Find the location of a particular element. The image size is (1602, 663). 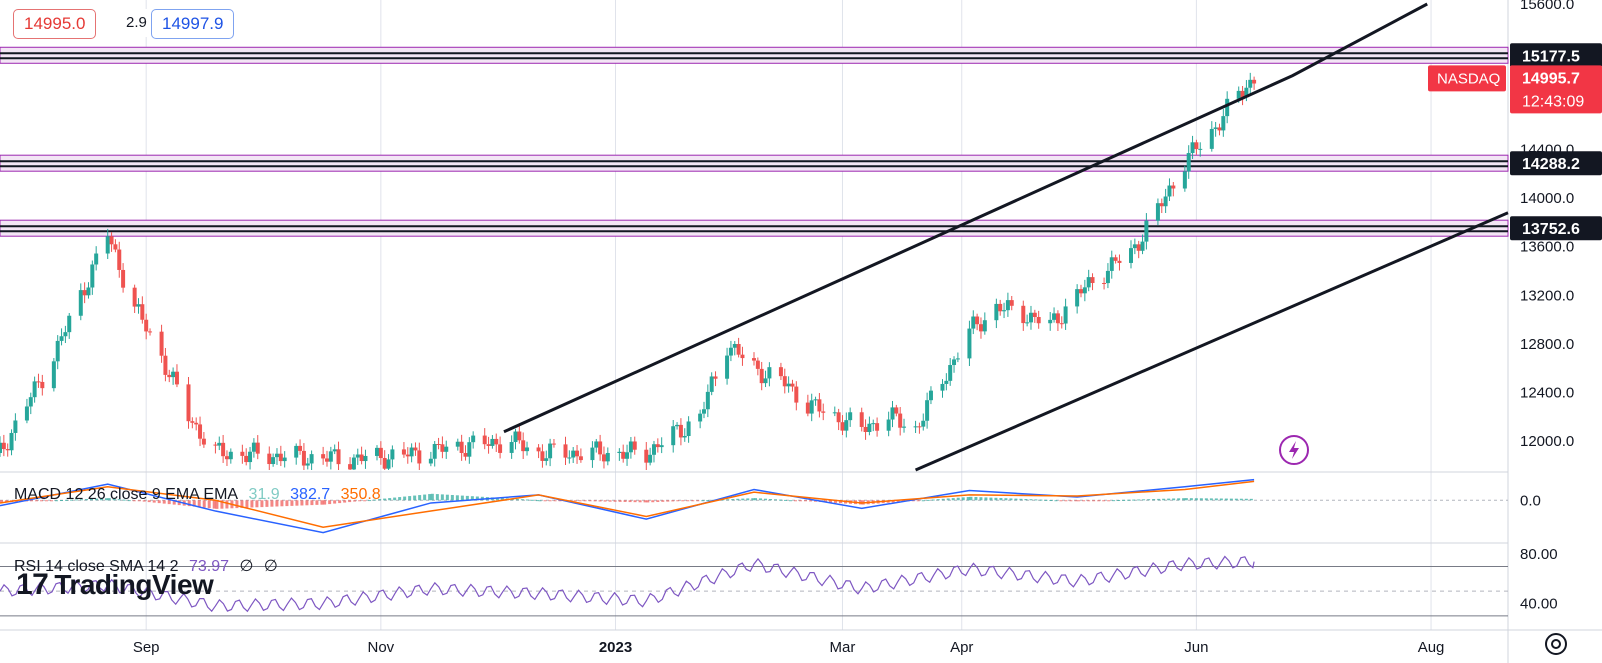

macd-pane is located at coordinates (754, 506).